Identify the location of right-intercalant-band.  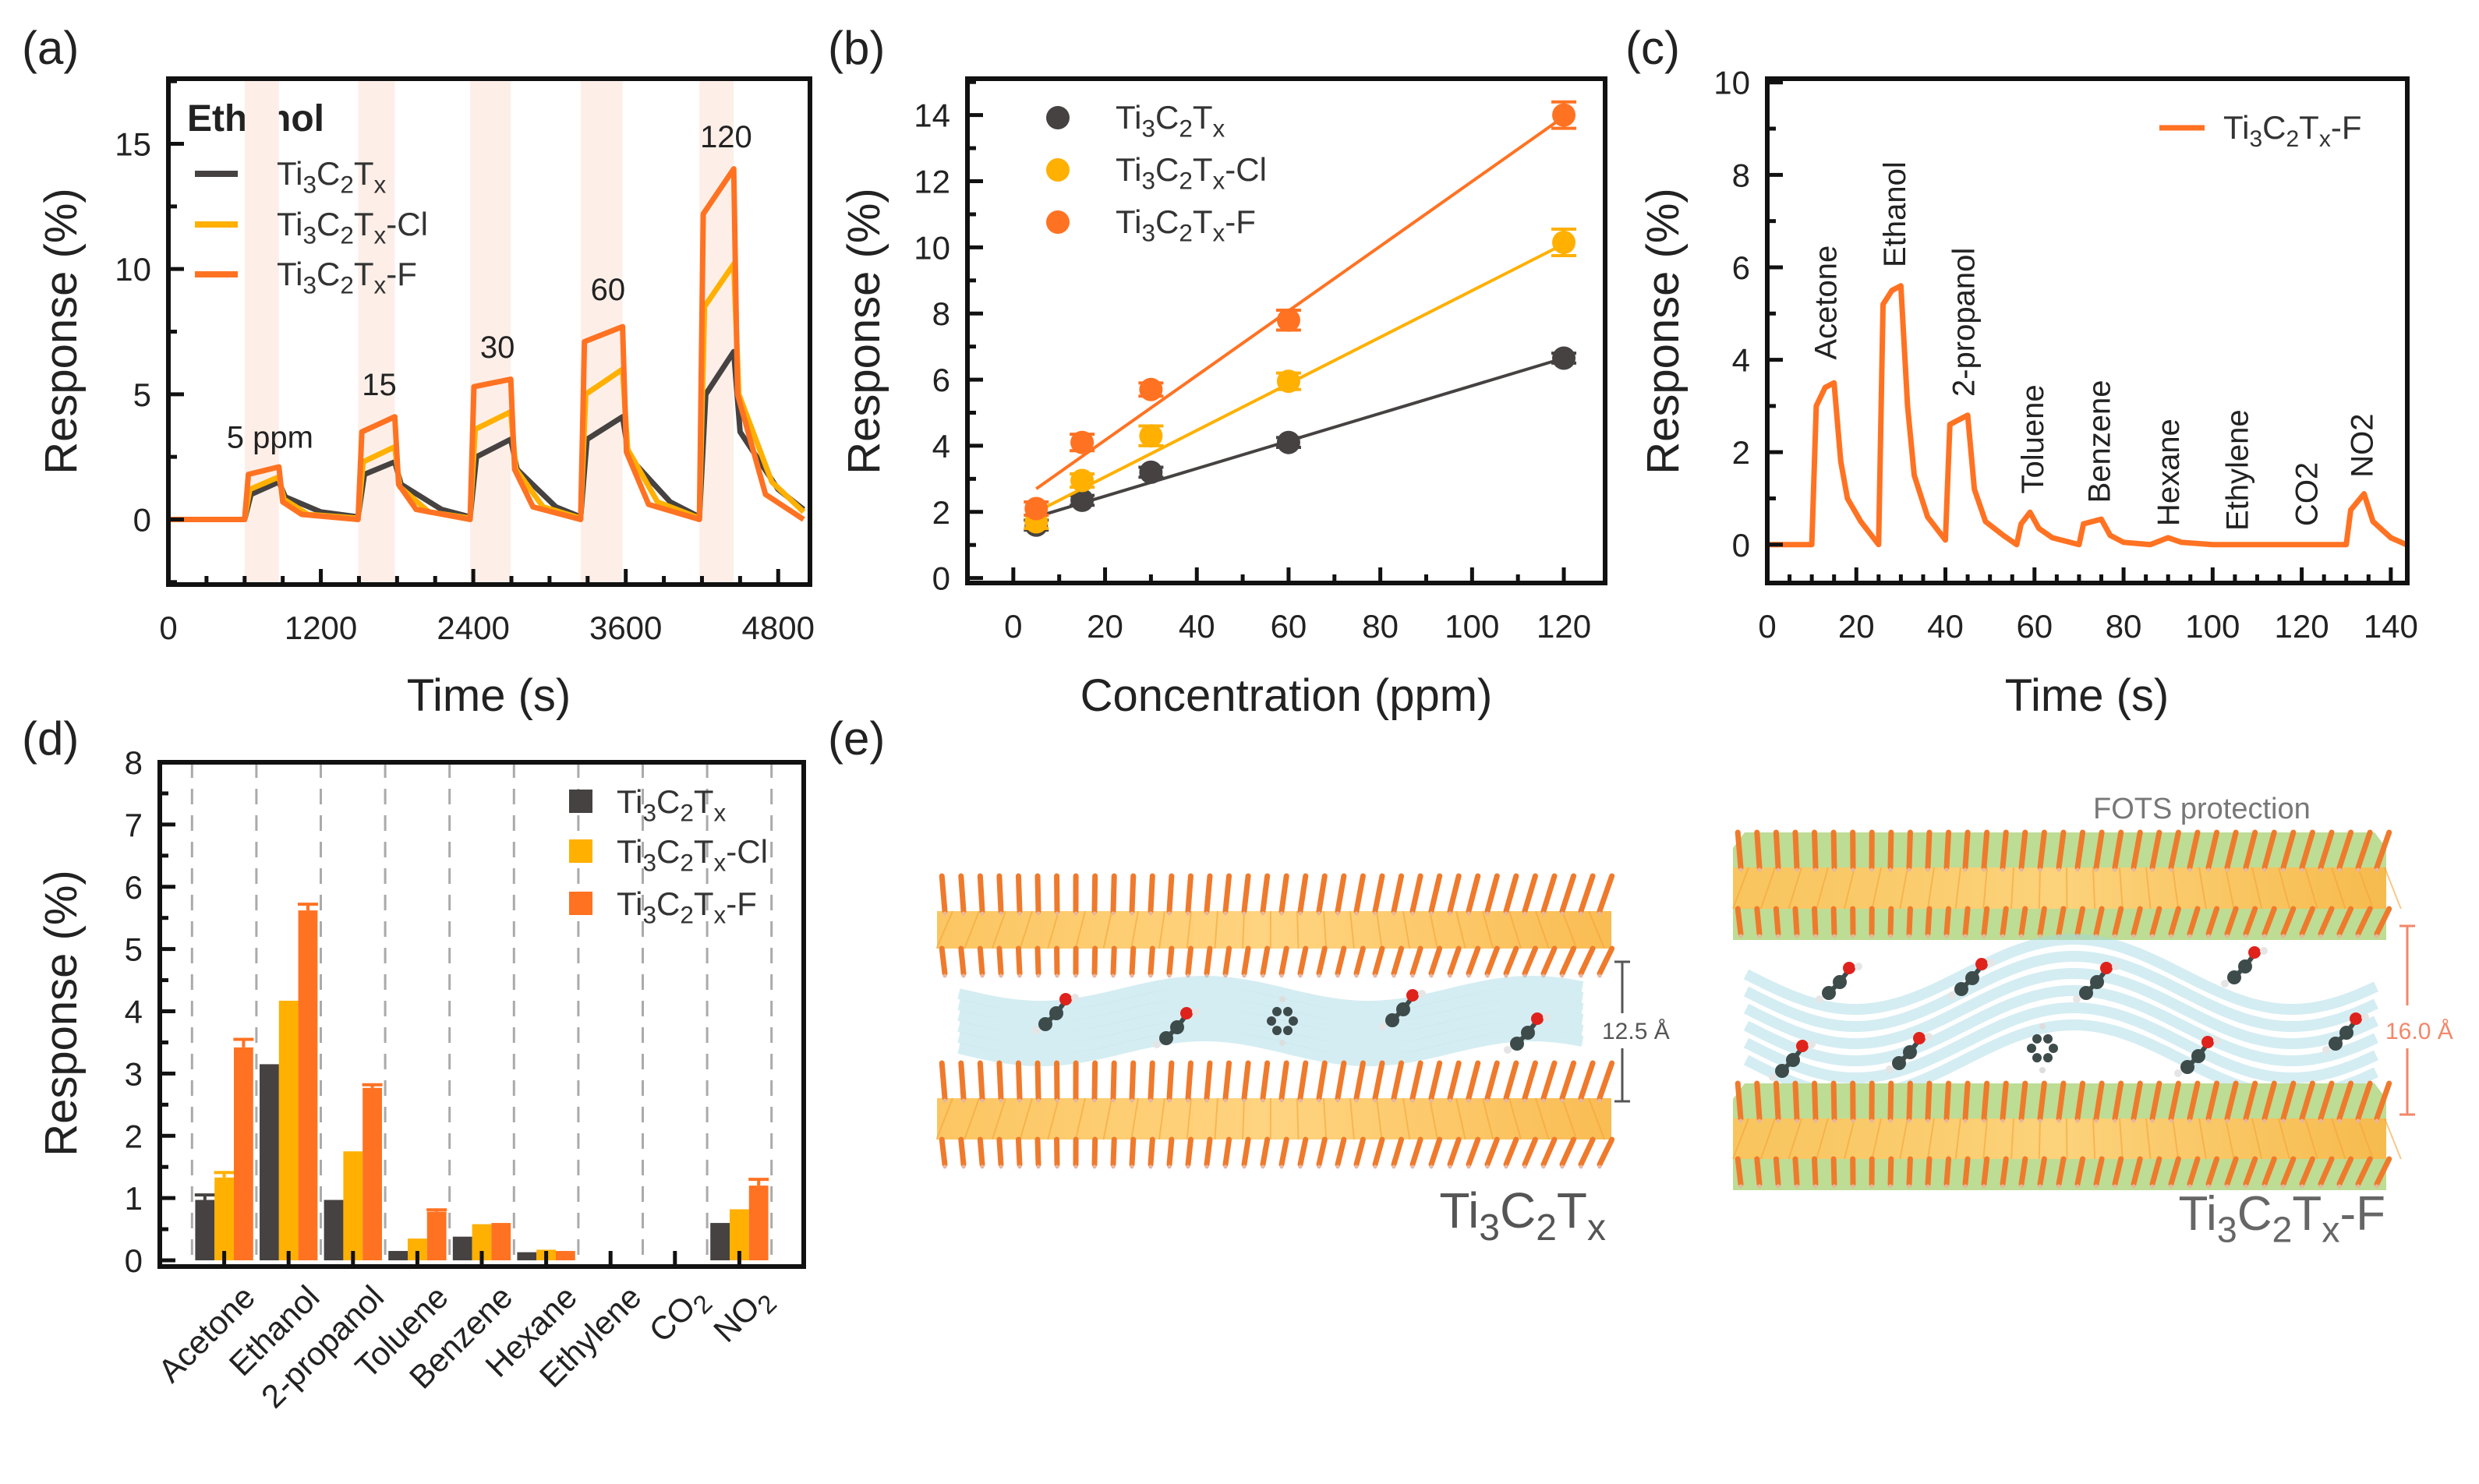
(2060, 1017).